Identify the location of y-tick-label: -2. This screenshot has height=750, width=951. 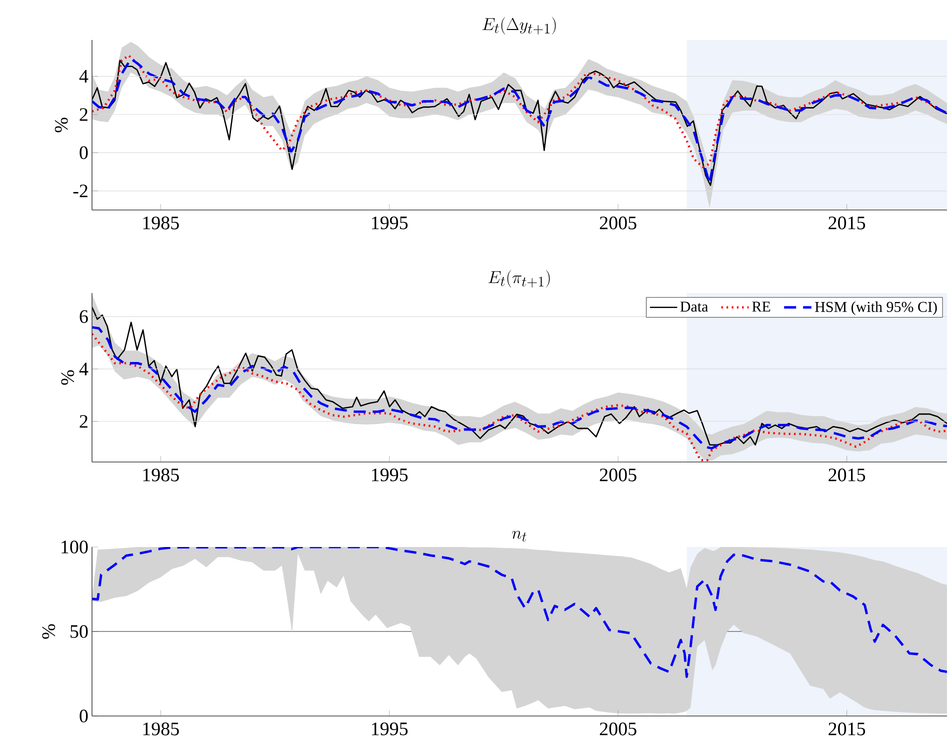
(80, 191).